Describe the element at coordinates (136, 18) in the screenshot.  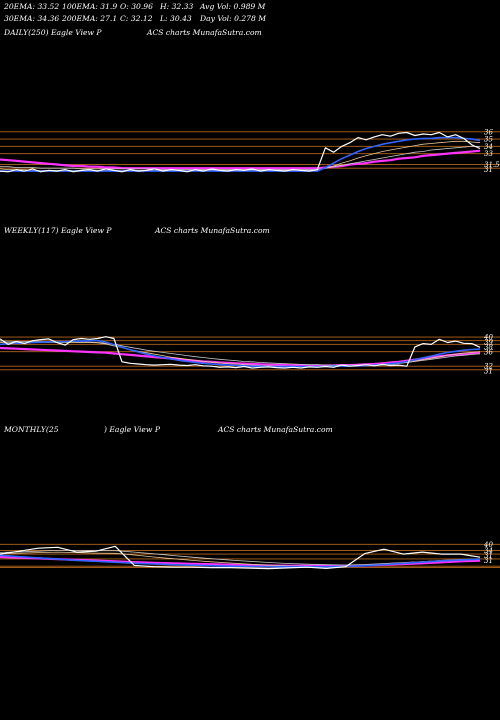
I see `close-readout: C: 32.12` at that location.